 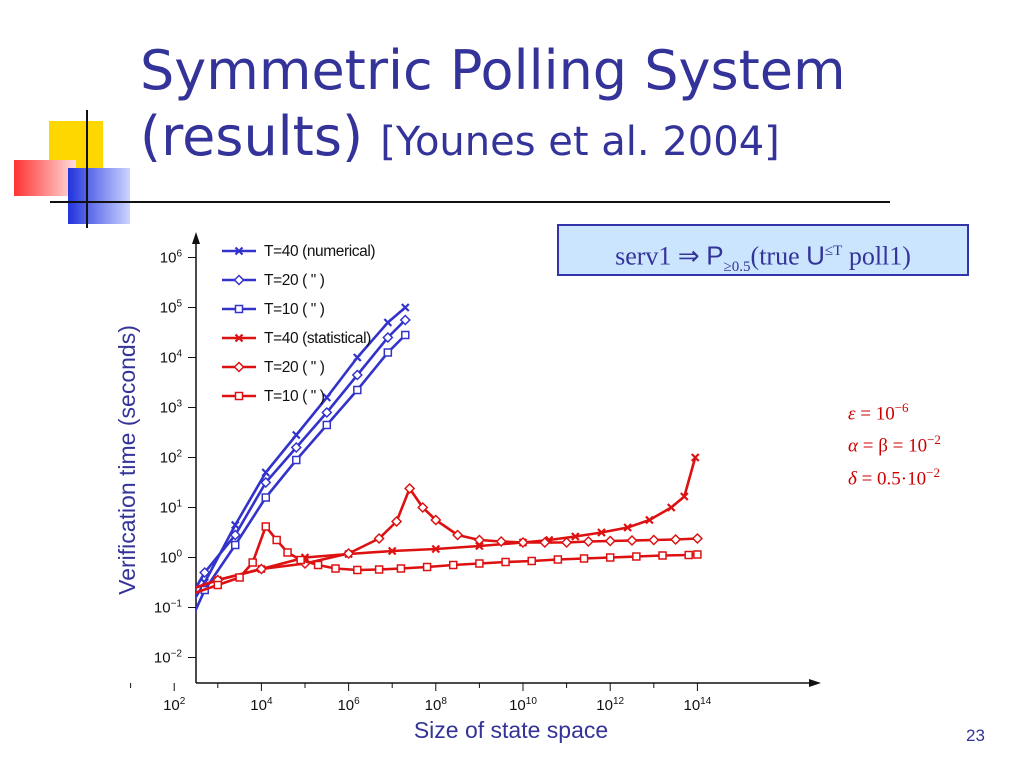 What do you see at coordinates (45, 178) in the screenshot?
I see `decor-red-square` at bounding box center [45, 178].